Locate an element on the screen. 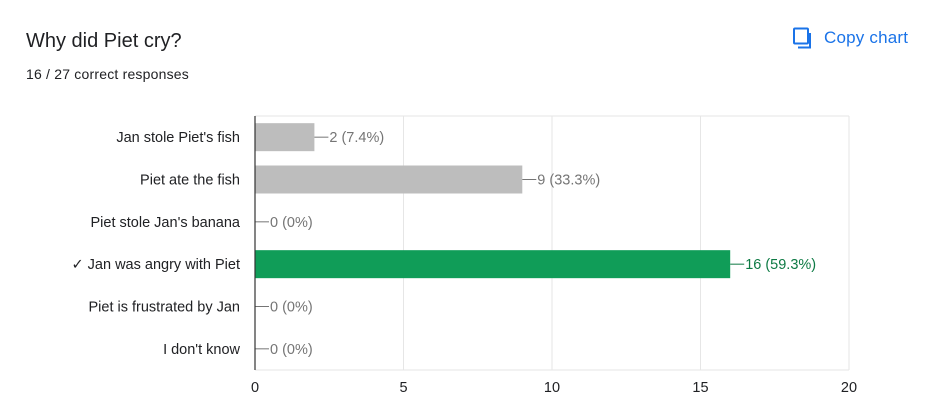 This screenshot has height=420, width=946. copy-chart-button: Copy chart is located at coordinates (850, 38).